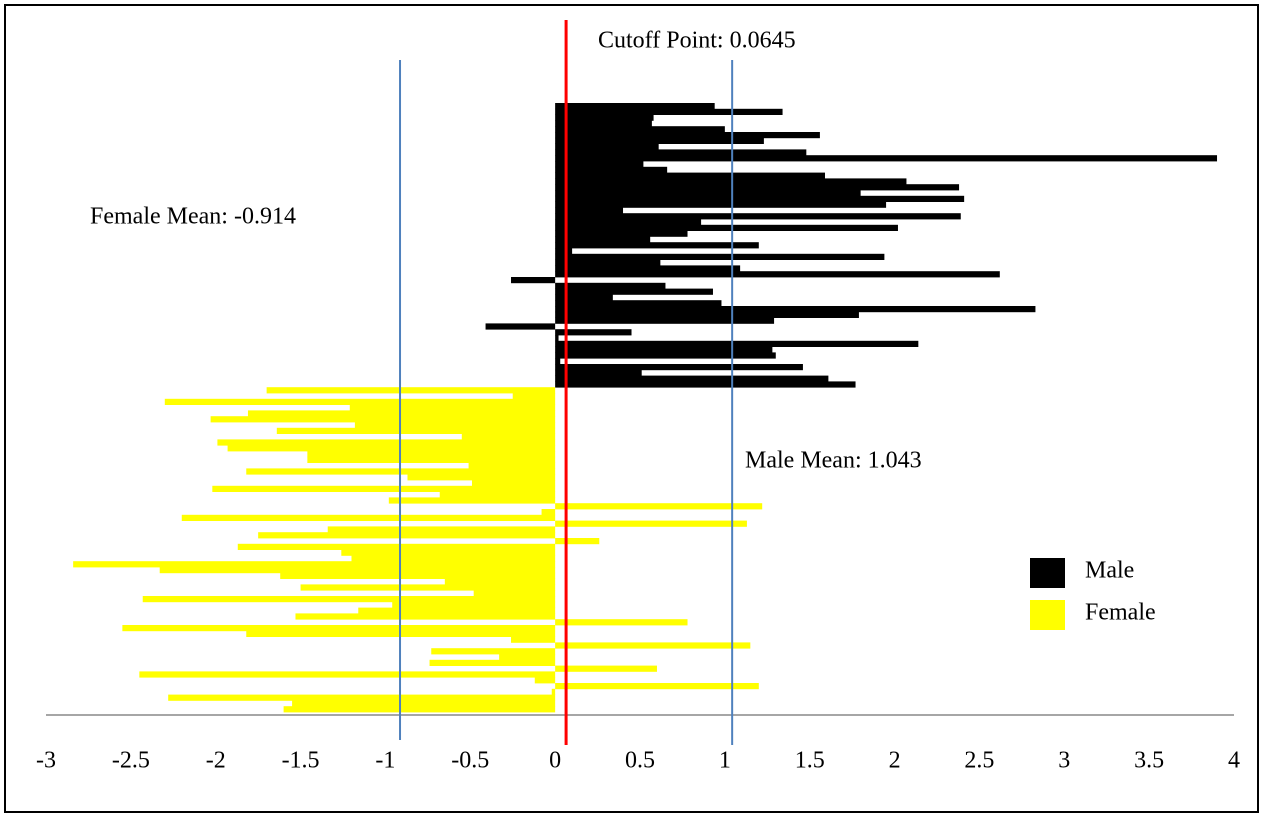 This screenshot has width=1264, height=825. I want to click on annotation: Cutoff Point: 0.0645, so click(697, 41).